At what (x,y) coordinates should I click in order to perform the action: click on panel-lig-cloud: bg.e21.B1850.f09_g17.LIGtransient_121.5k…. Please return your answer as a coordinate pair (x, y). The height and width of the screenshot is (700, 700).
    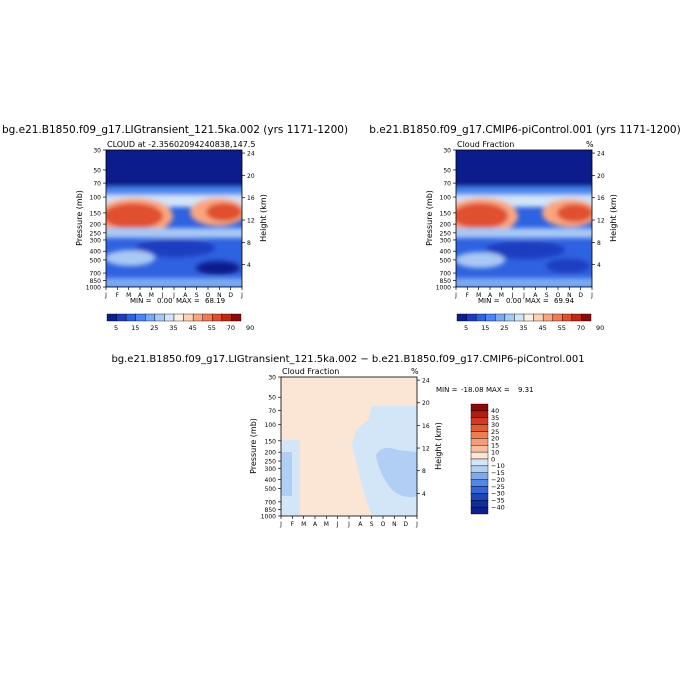
    Looking at the image, I should click on (175, 228).